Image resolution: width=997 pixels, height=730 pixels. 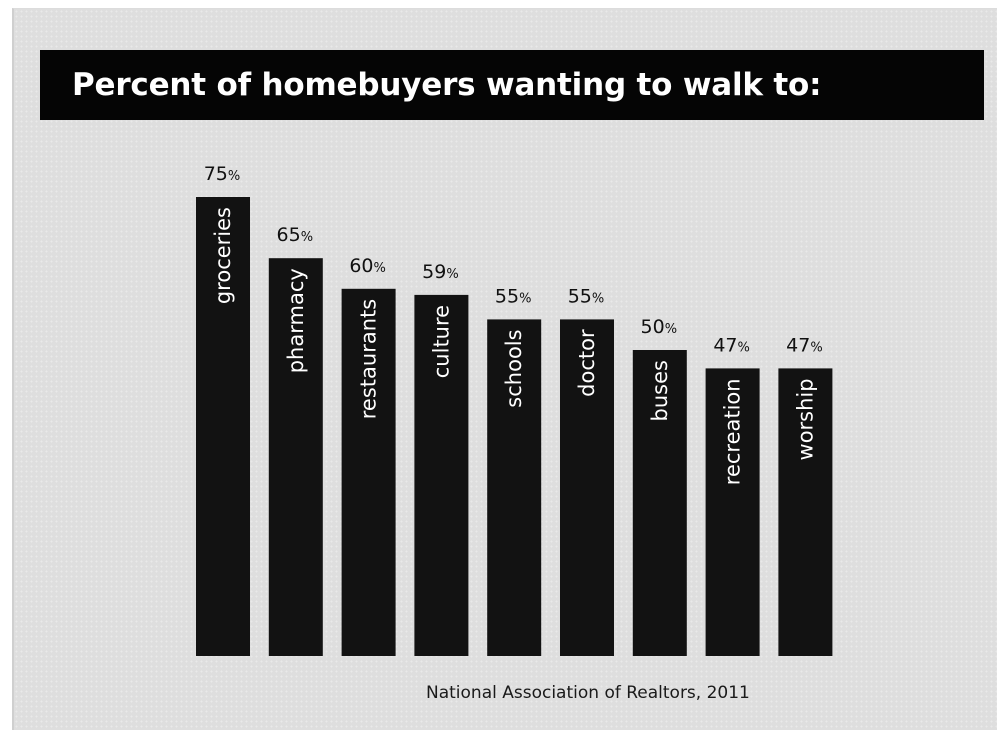 I want to click on bar-group-groceries: groceries 75%, so click(x=223, y=409).